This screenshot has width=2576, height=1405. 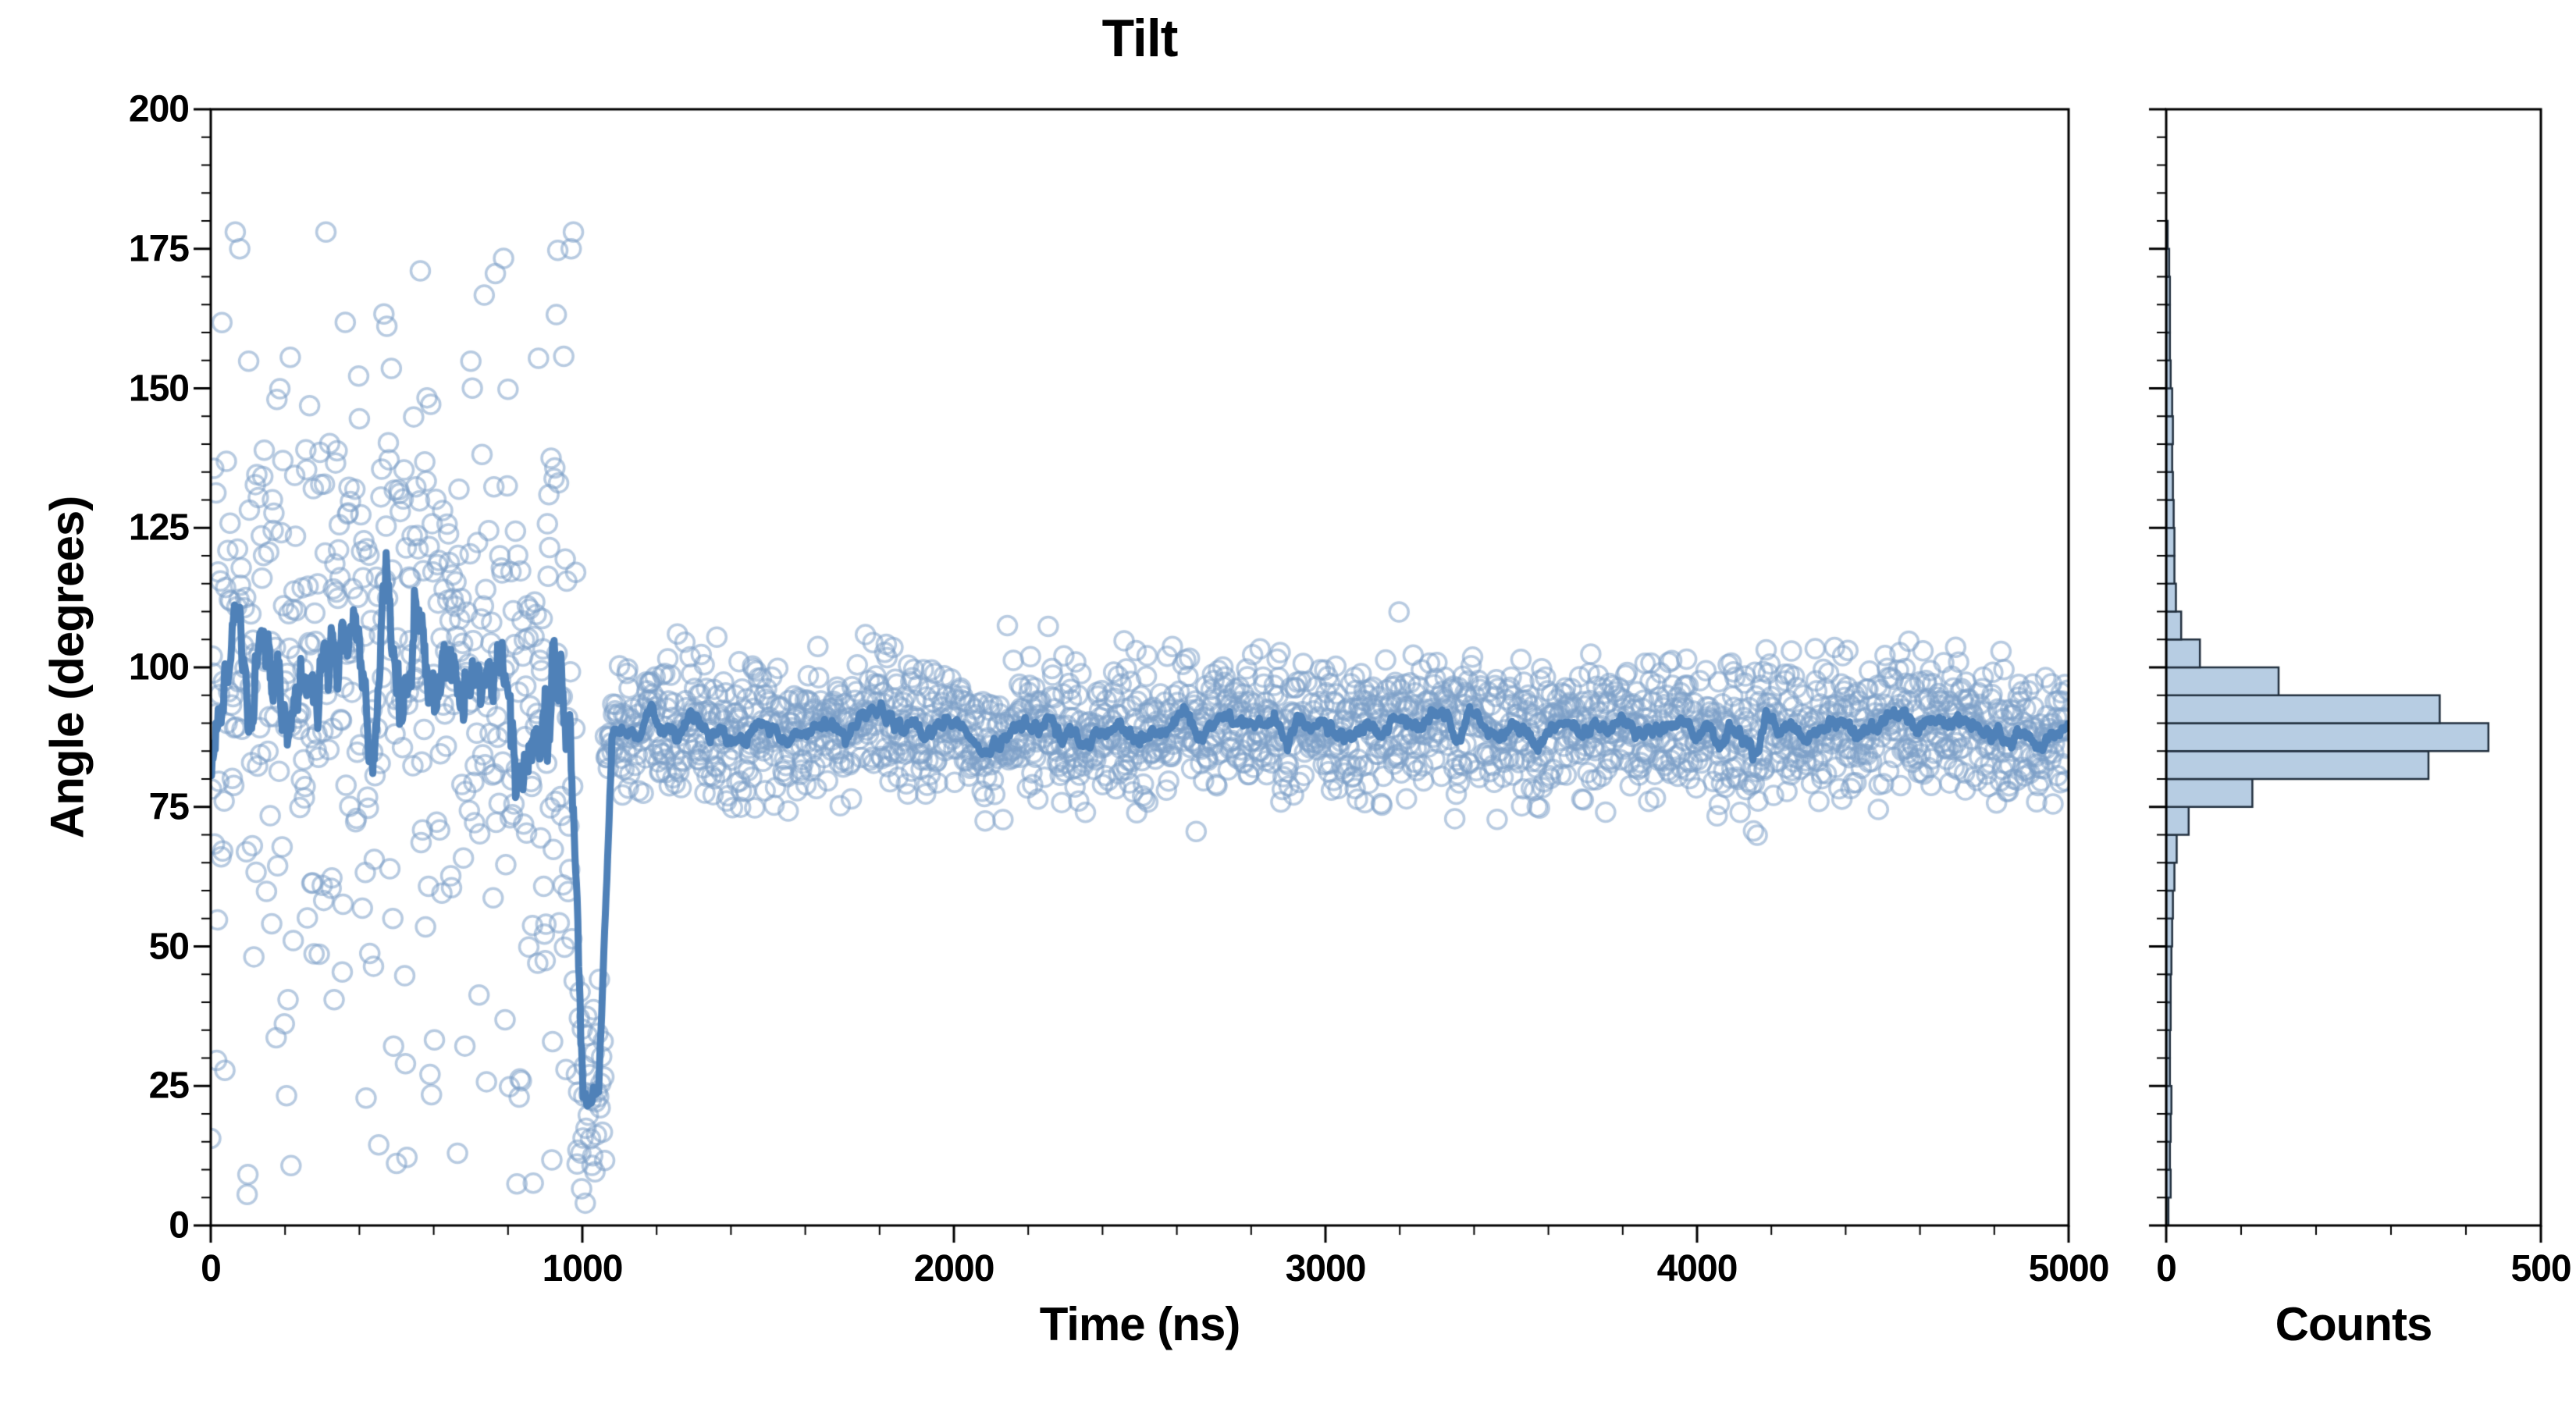 I want to click on histogram-x-tick-label: 500, so click(x=2540, y=1269).